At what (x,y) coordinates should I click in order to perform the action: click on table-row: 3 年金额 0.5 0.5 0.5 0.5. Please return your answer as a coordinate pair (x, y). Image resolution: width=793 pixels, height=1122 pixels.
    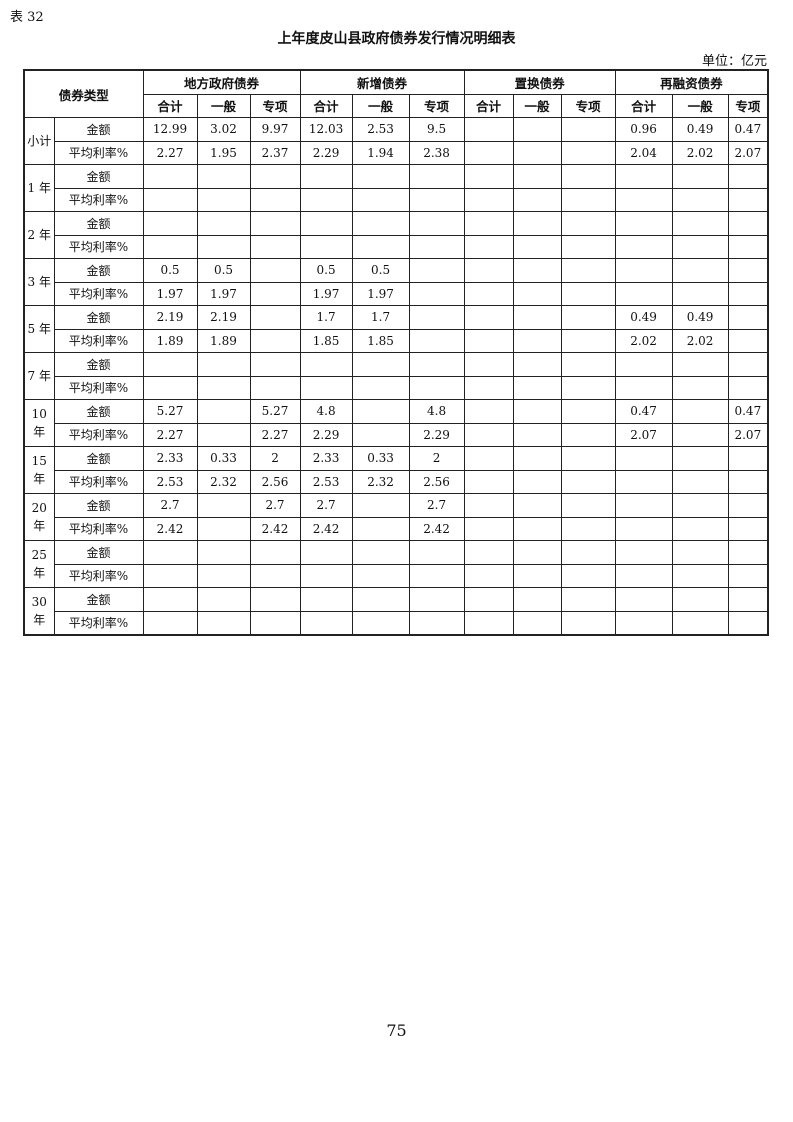
    Looking at the image, I should click on (396, 282).